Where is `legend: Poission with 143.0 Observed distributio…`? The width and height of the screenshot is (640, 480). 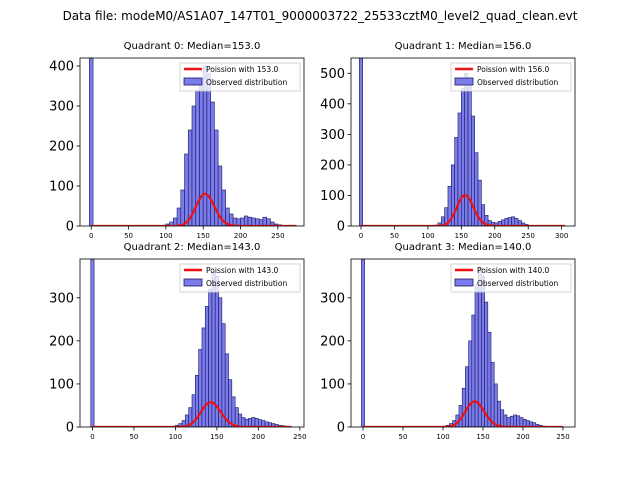
legend: Poission with 143.0 Observed distributio… is located at coordinates (240, 278).